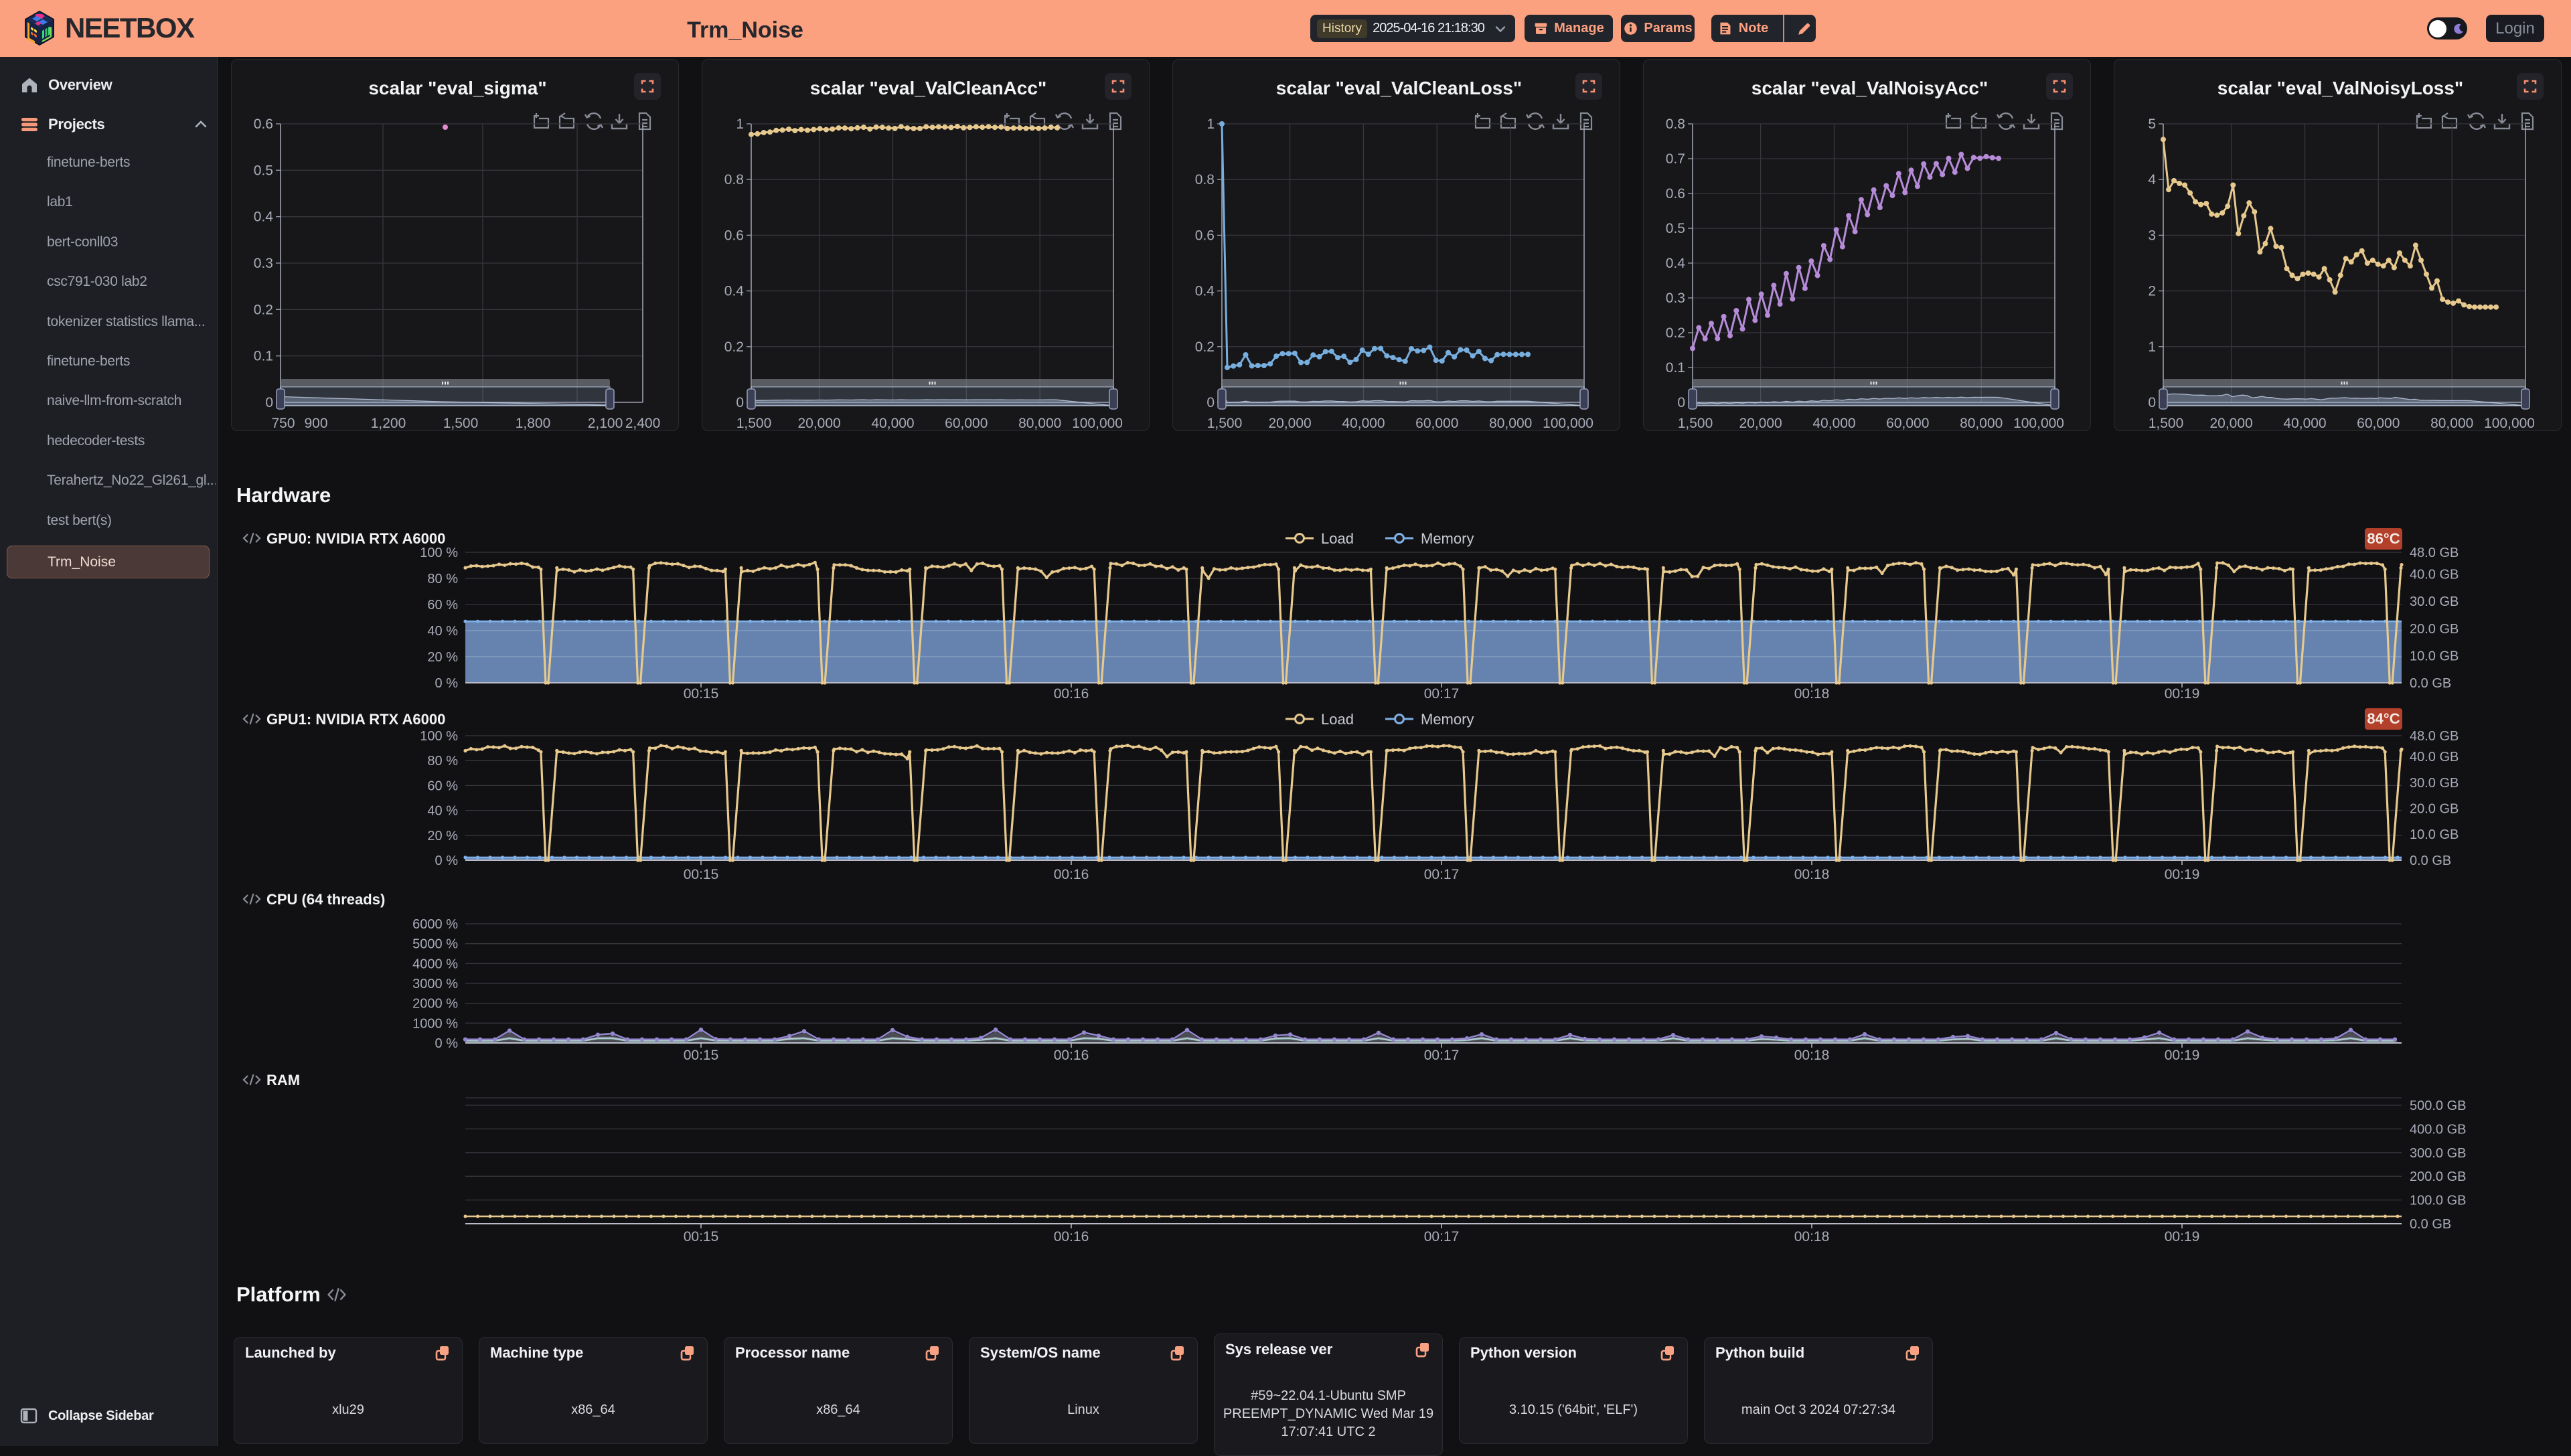 The image size is (2571, 1456). I want to click on svg-text: 0.5, so click(263, 170).